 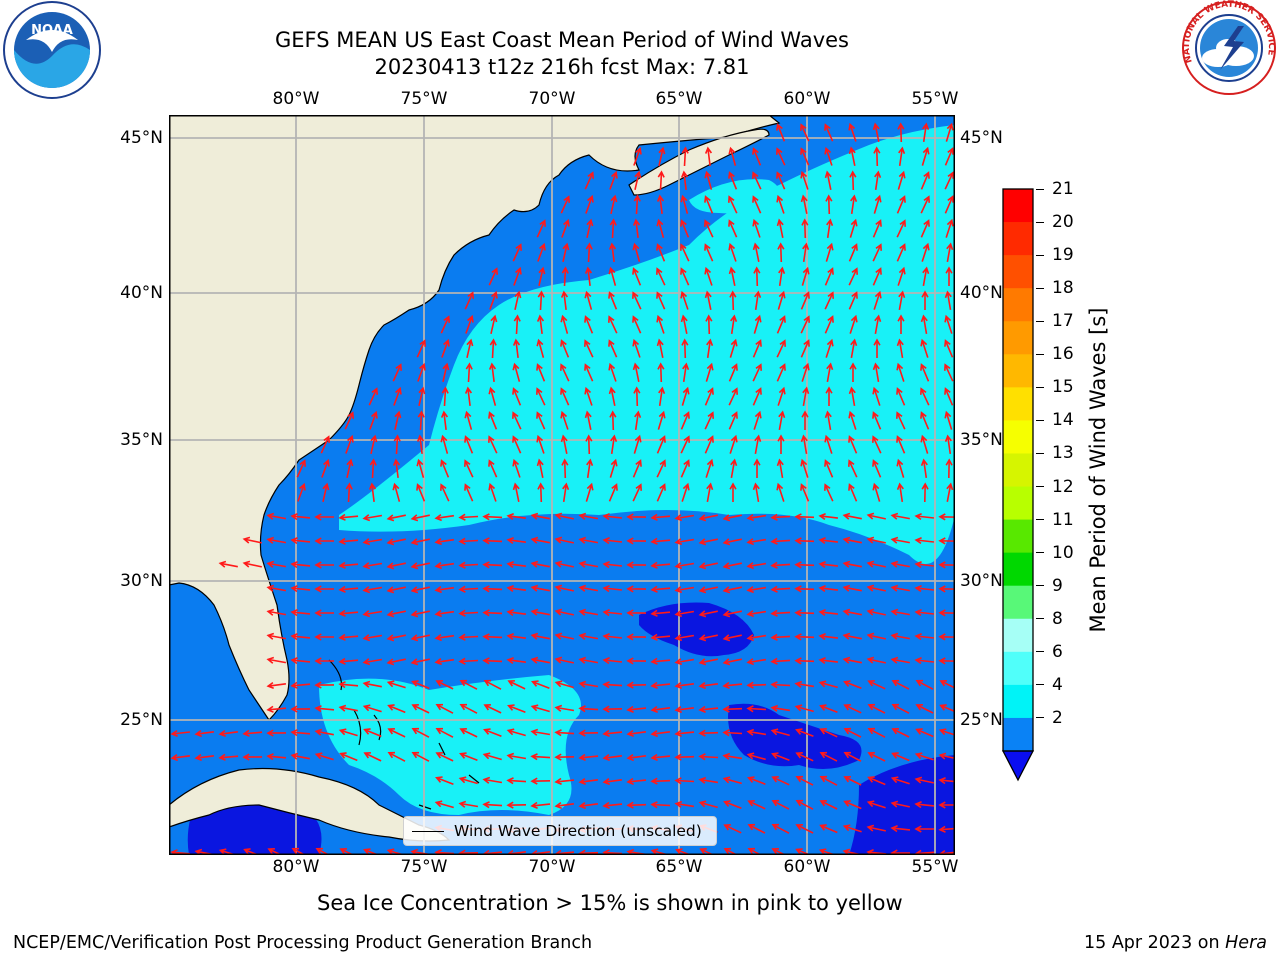 I want to click on colorbar-title: Mean Period of Wind Waves [s], so click(x=1098, y=470).